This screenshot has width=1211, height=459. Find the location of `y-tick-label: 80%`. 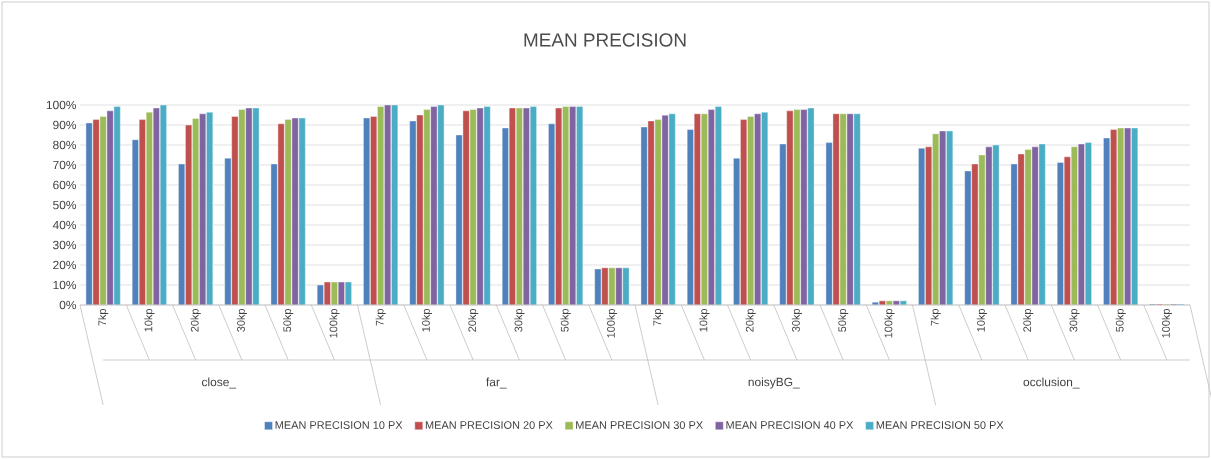

y-tick-label: 80% is located at coordinates (65, 145).